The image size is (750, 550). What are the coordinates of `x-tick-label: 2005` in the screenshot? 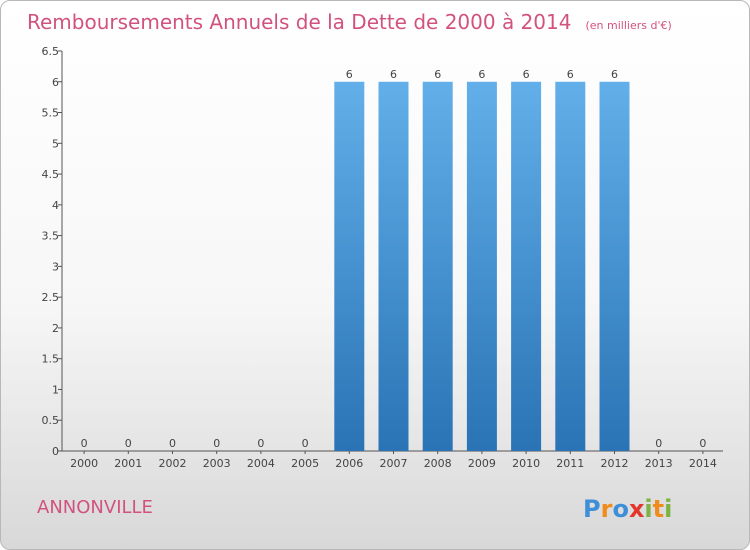 It's located at (305, 463).